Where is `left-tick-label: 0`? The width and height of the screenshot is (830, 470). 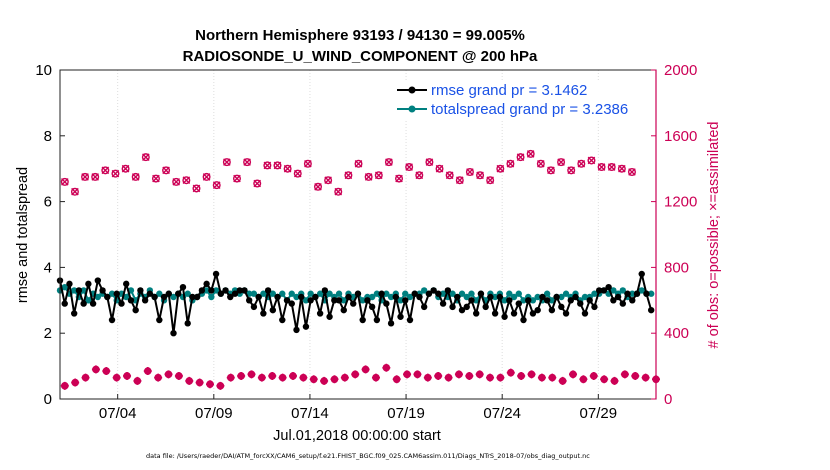
left-tick-label: 0 is located at coordinates (48, 399).